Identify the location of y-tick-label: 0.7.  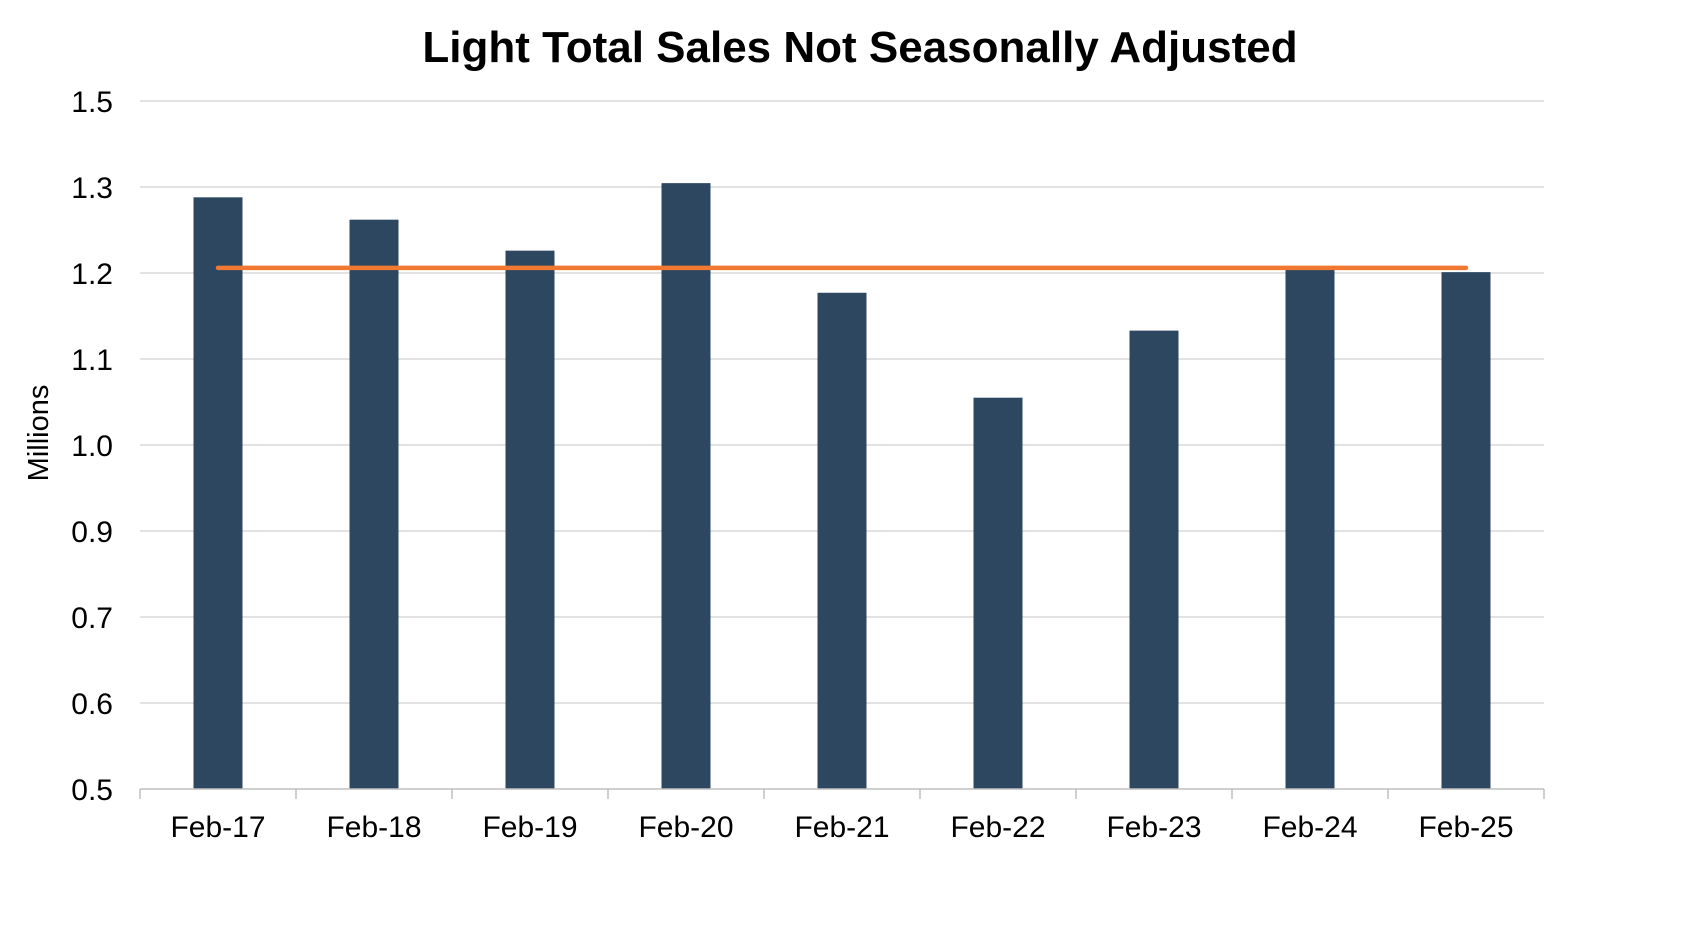
(92, 618).